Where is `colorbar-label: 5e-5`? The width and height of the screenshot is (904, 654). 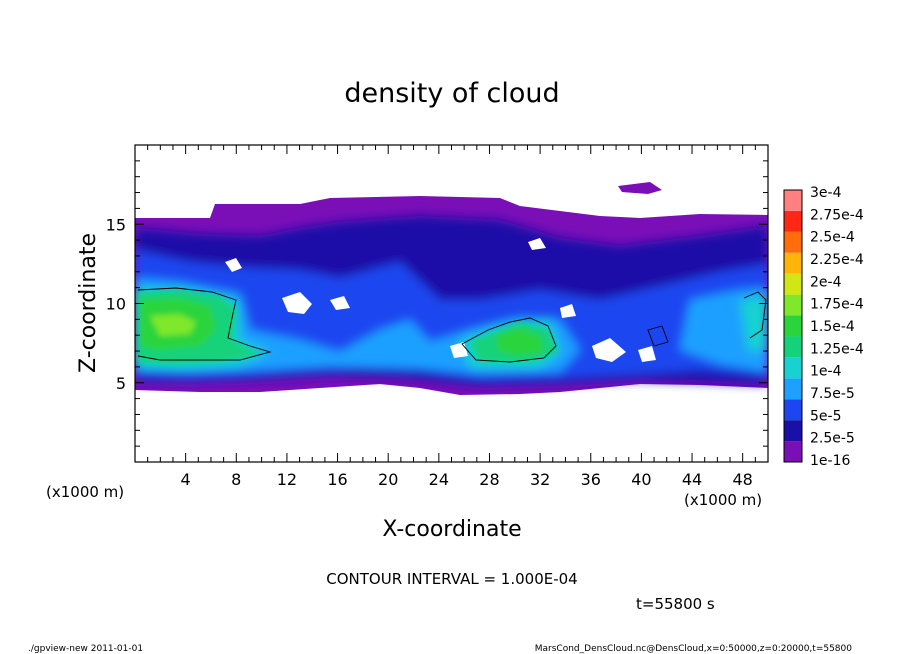
colorbar-label: 5e-5 is located at coordinates (825, 416).